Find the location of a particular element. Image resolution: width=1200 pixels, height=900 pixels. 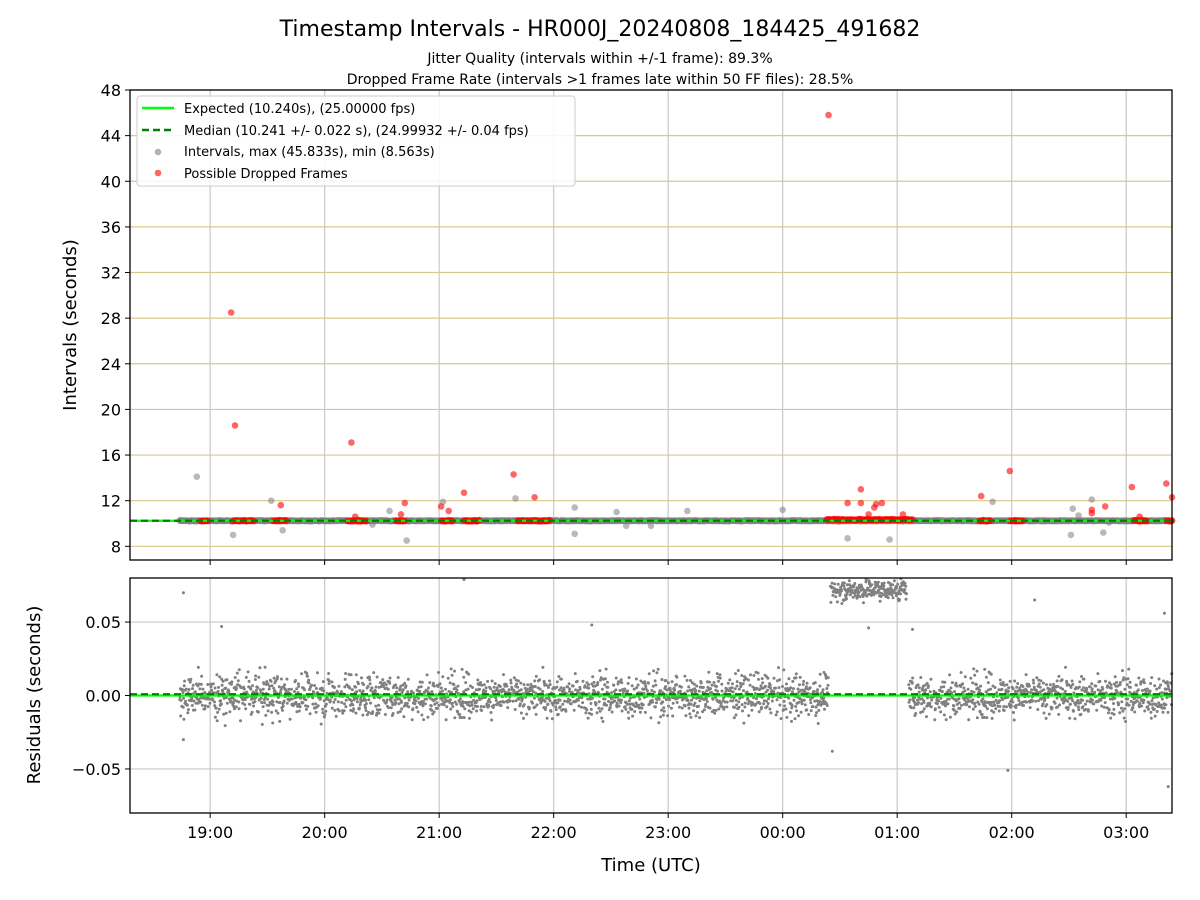

x-tick-label: 19:00 is located at coordinates (210, 832).